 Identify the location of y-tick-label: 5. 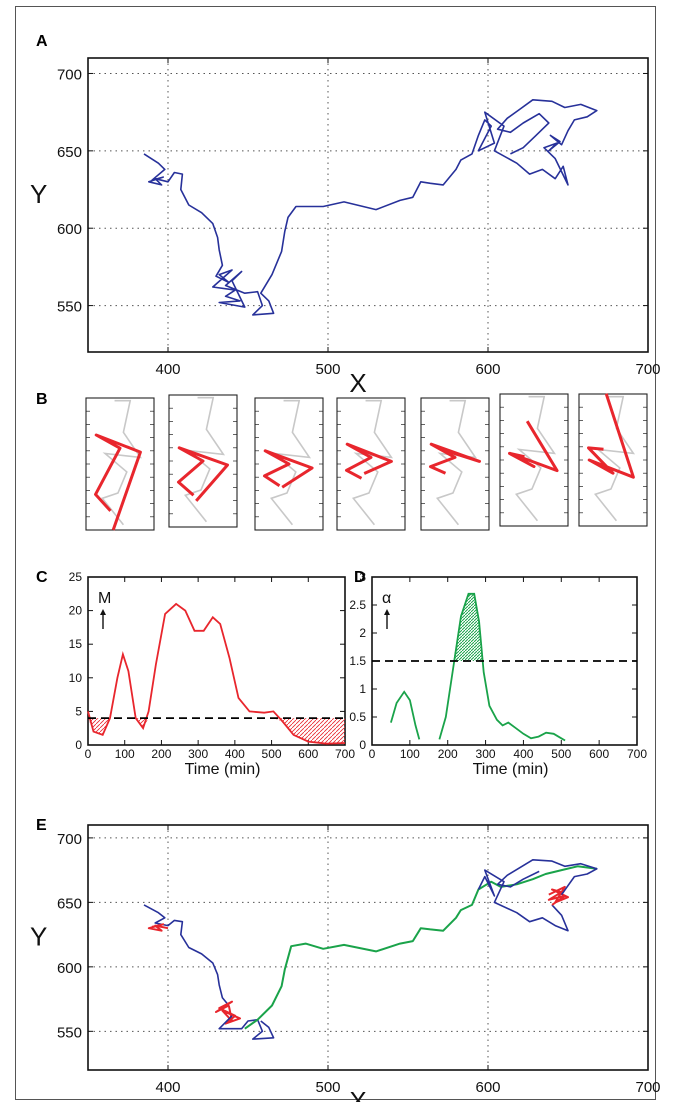
(78, 711).